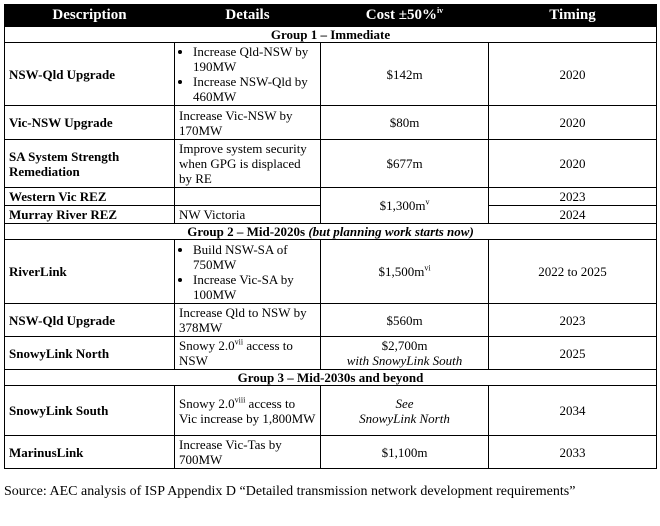 The height and width of the screenshot is (526, 660). I want to click on row-details: NW Victoria, so click(247, 214).